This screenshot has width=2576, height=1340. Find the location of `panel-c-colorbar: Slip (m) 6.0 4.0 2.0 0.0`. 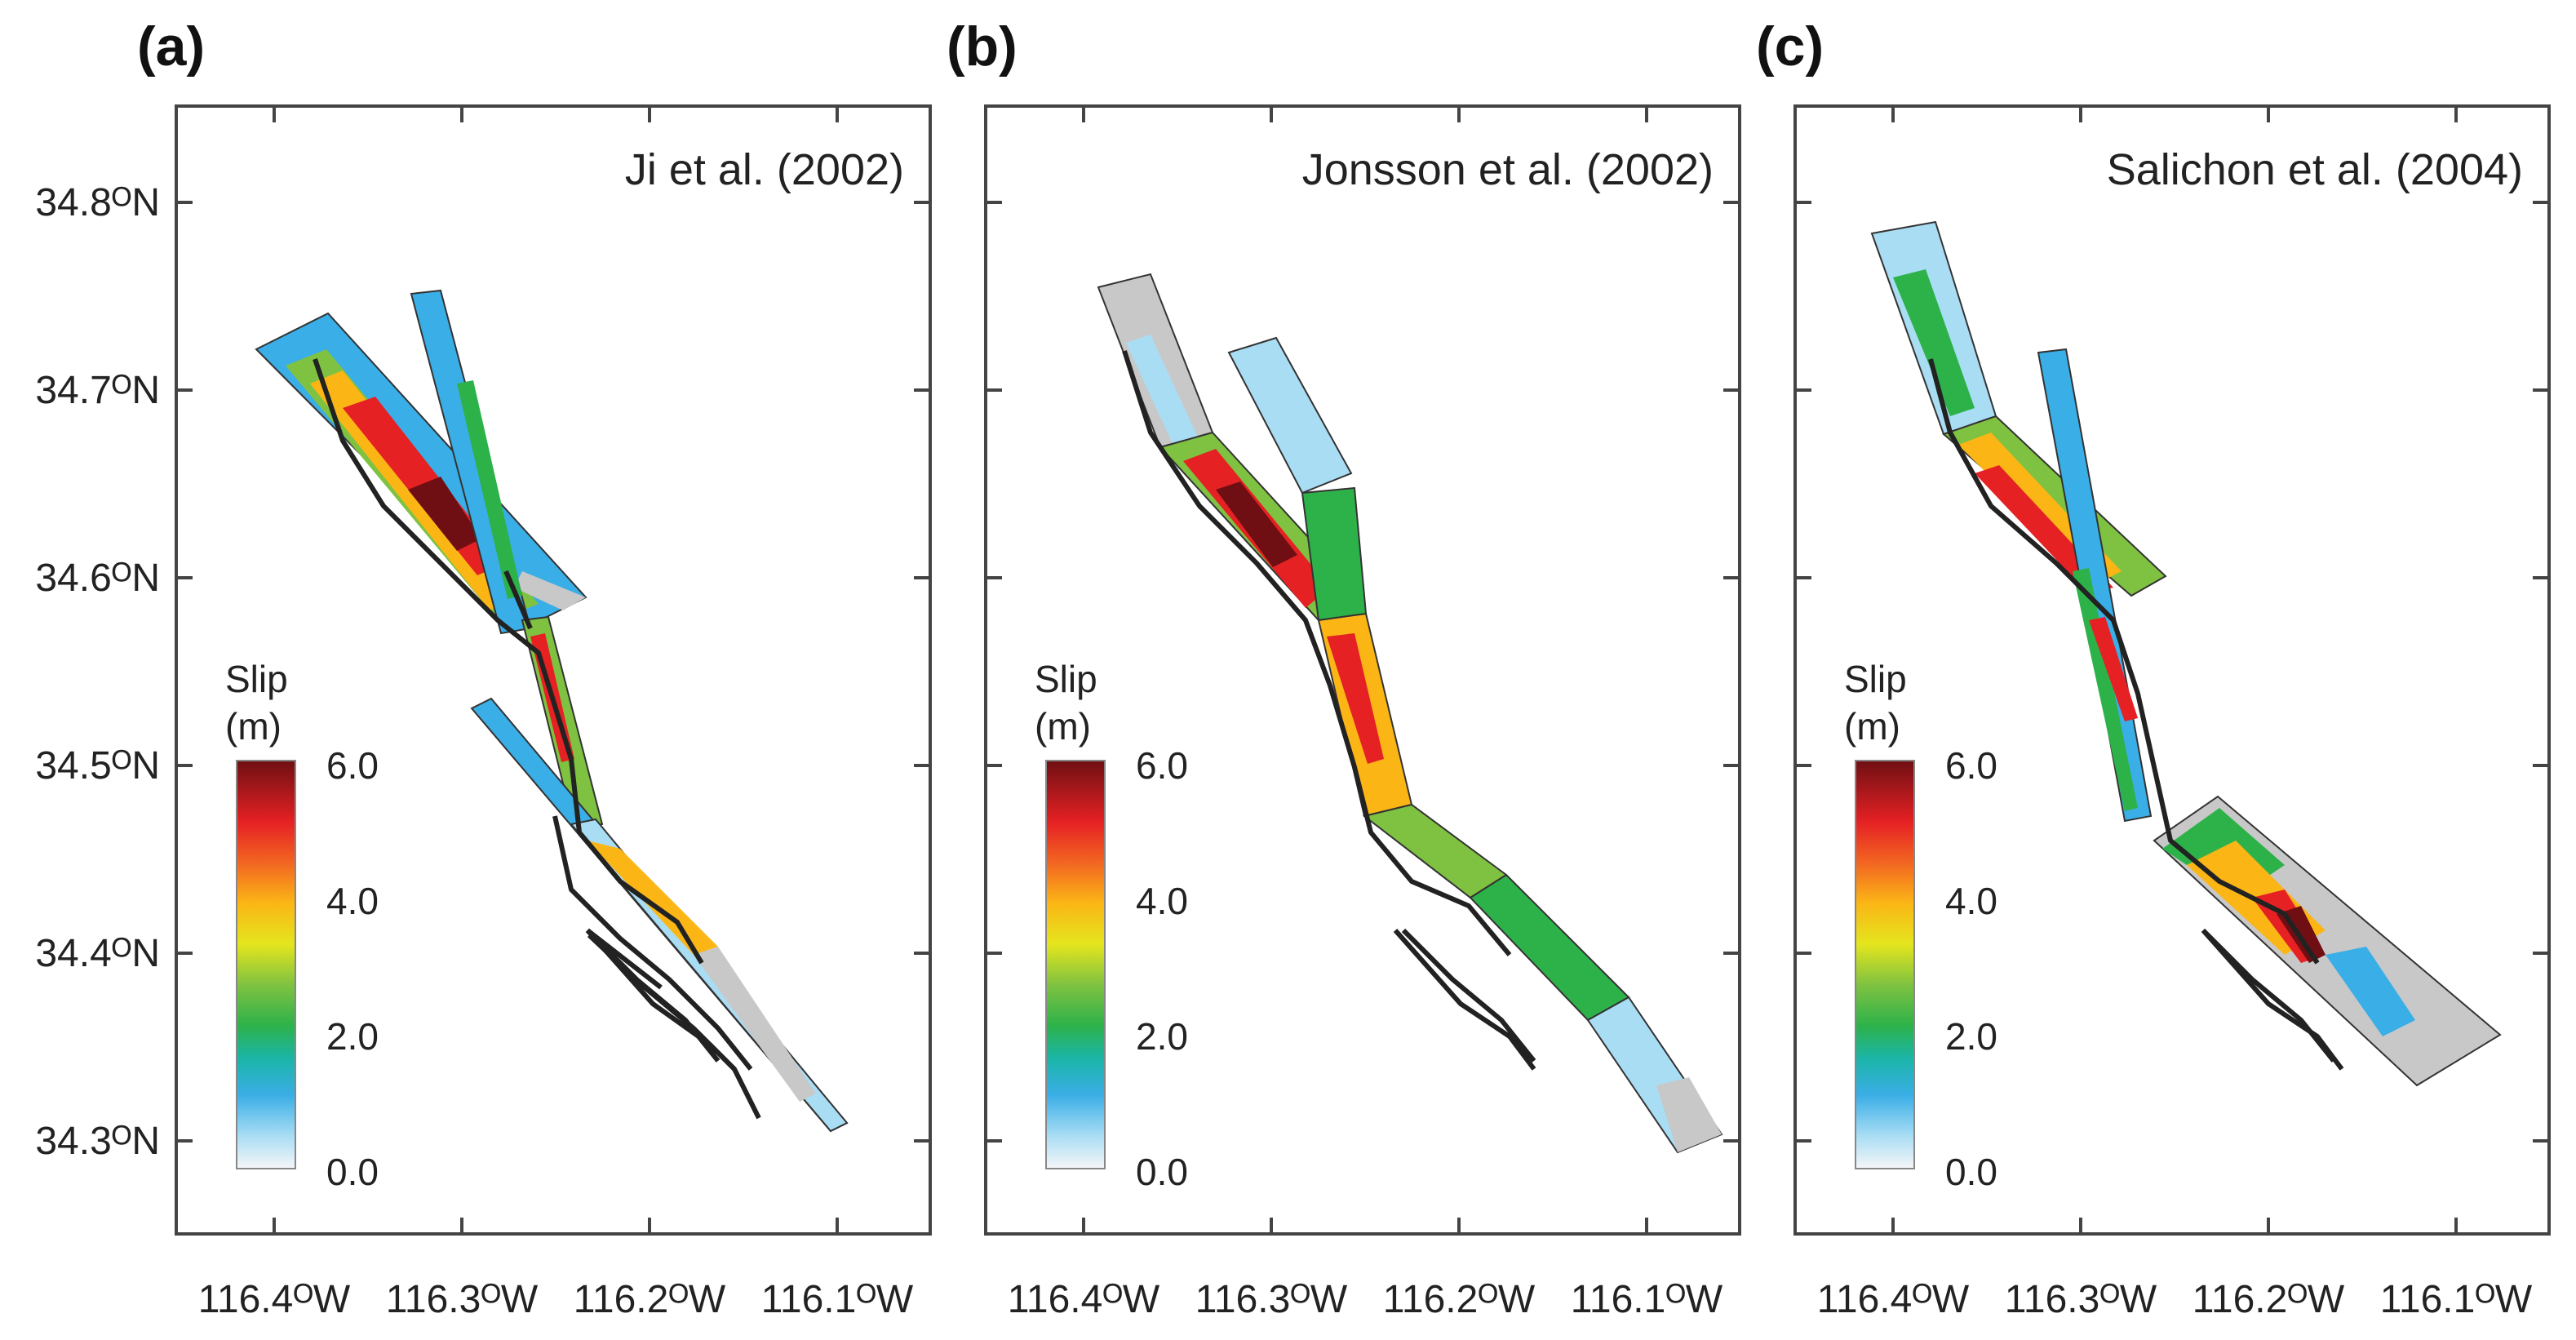

panel-c-colorbar: Slip (m) 6.0 4.0 2.0 0.0 is located at coordinates (1920, 925).